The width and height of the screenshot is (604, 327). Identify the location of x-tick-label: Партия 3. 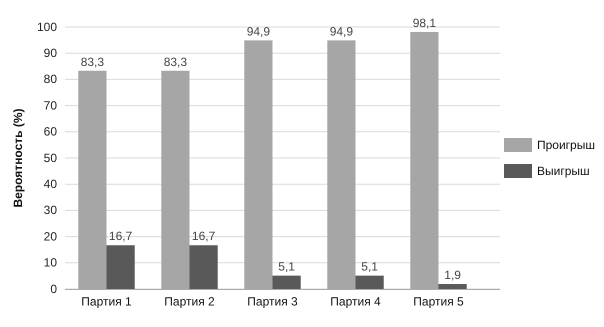
(272, 301).